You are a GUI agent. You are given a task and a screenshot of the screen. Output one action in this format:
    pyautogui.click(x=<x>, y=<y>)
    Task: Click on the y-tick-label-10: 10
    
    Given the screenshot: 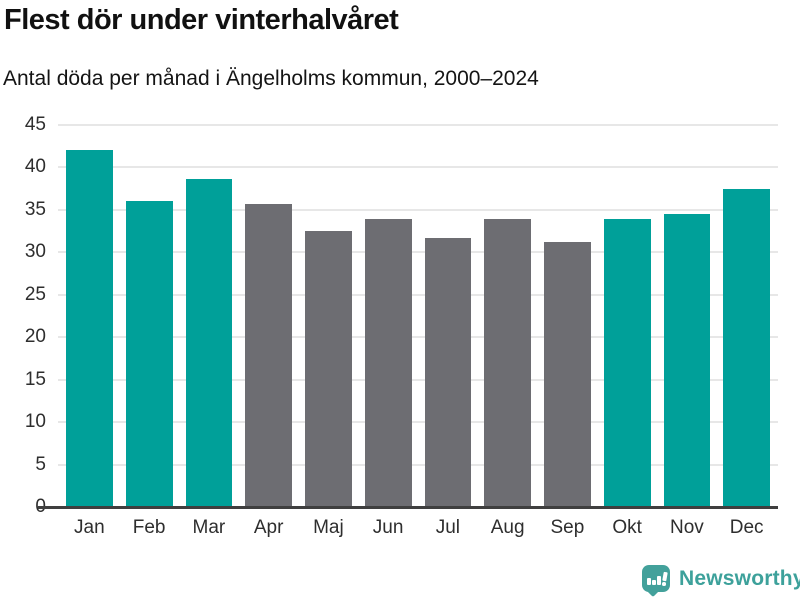 What is the action you would take?
    pyautogui.click(x=35, y=422)
    